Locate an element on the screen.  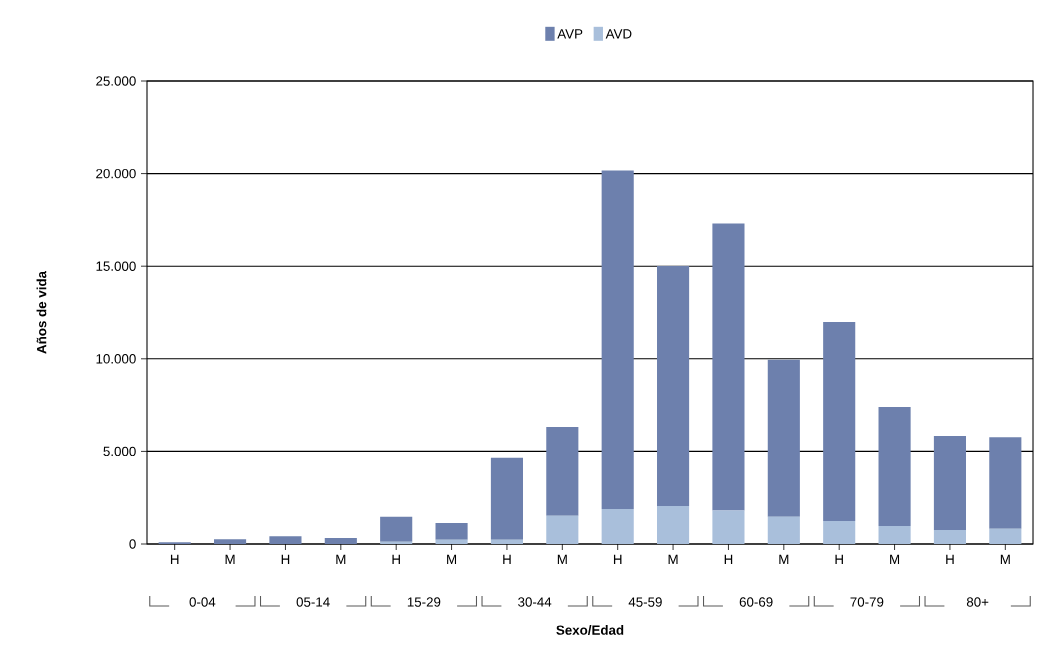
legend-label: AVP is located at coordinates (570, 34).